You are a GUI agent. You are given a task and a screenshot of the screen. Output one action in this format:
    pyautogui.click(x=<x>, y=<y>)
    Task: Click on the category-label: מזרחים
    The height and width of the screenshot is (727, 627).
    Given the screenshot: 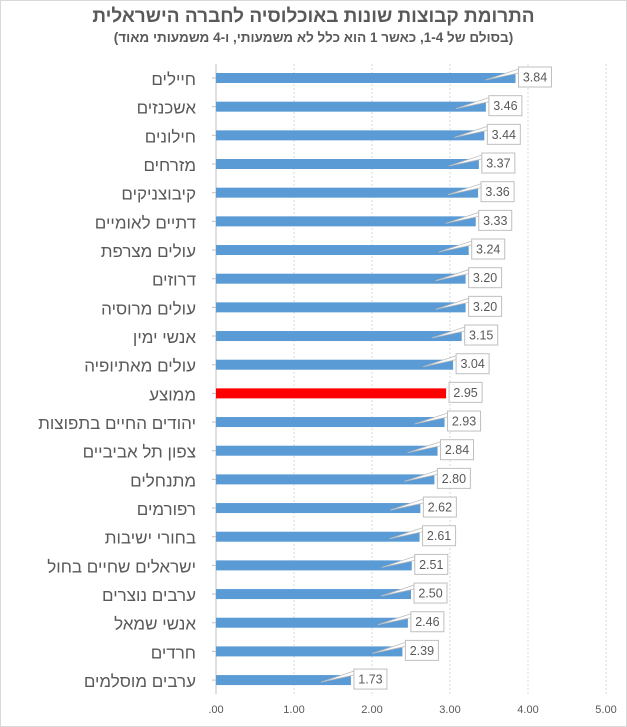 What is the action you would take?
    pyautogui.click(x=169, y=165)
    